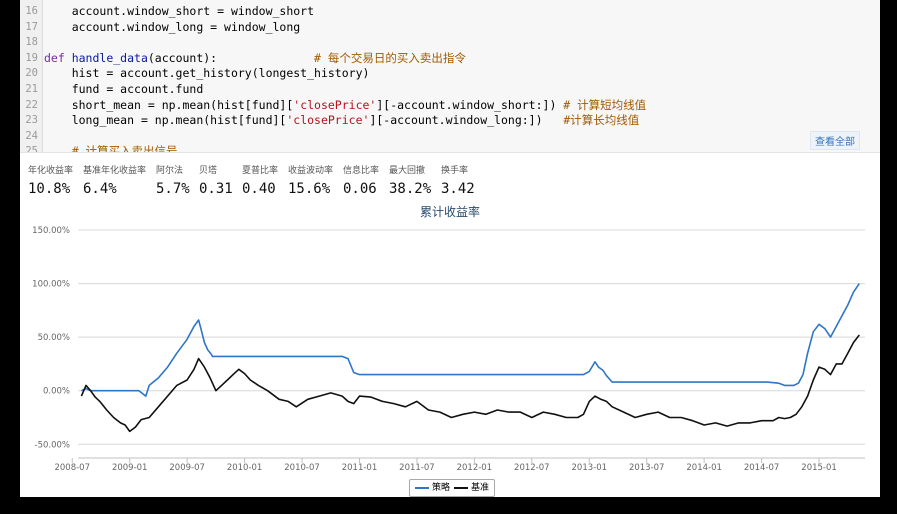  What do you see at coordinates (480, 488) in the screenshot?
I see `legend-label-benchmark: 基准` at bounding box center [480, 488].